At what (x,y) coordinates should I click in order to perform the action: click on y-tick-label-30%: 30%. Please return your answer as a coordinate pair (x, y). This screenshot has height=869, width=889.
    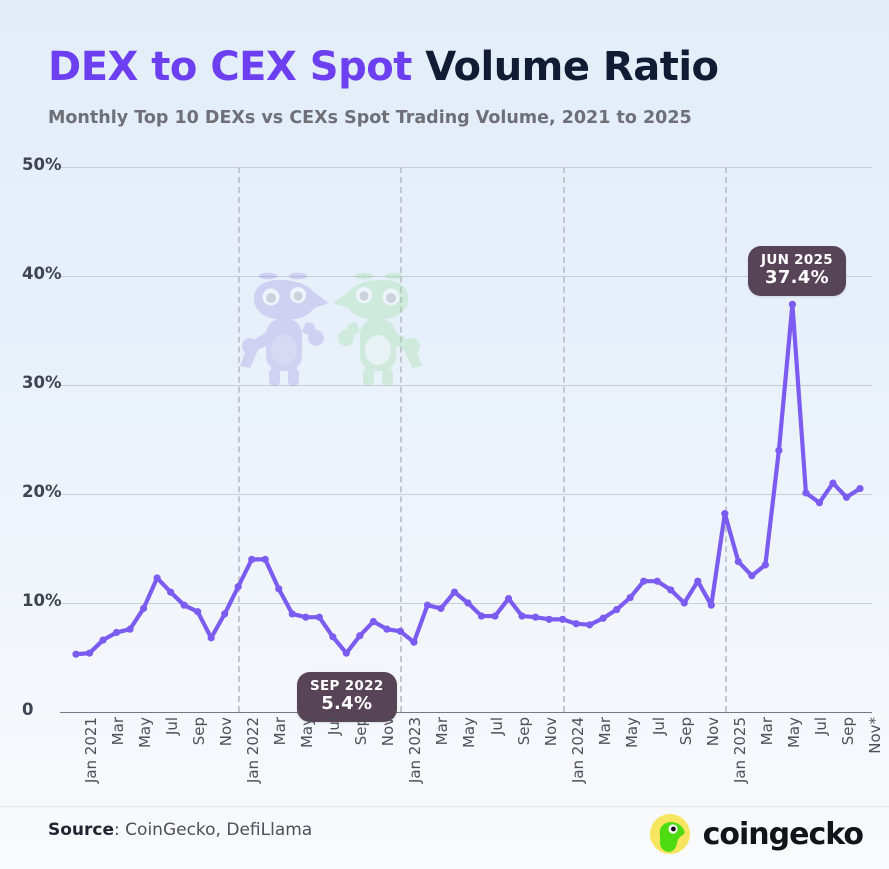
    Looking at the image, I should click on (42, 383).